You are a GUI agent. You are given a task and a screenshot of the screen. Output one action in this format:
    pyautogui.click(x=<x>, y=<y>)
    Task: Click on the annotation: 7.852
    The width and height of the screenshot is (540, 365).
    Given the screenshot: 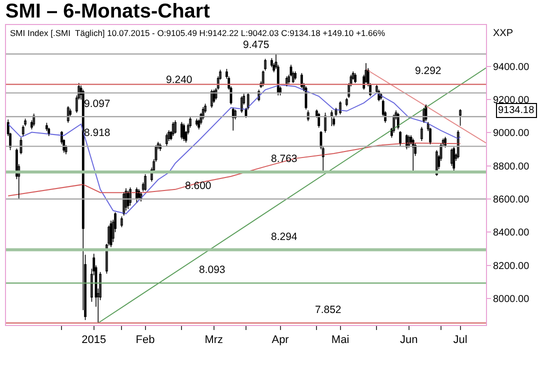 What is the action you would take?
    pyautogui.click(x=328, y=310)
    